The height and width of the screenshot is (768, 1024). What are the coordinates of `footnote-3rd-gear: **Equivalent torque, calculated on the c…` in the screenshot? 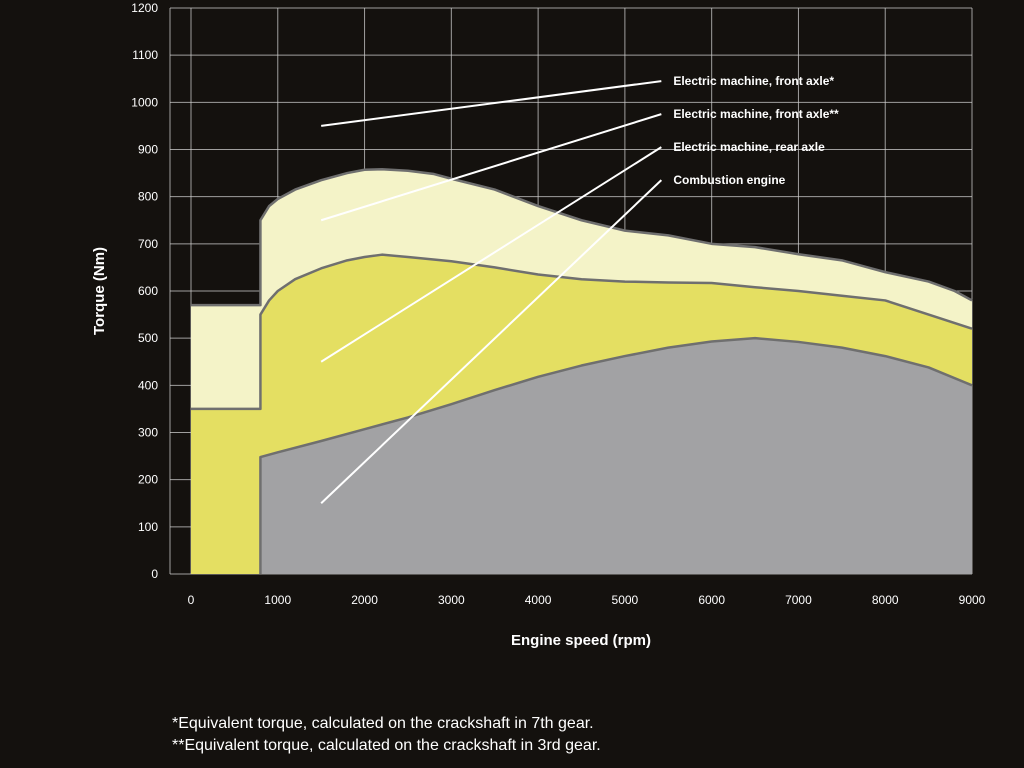 It's located at (386, 745).